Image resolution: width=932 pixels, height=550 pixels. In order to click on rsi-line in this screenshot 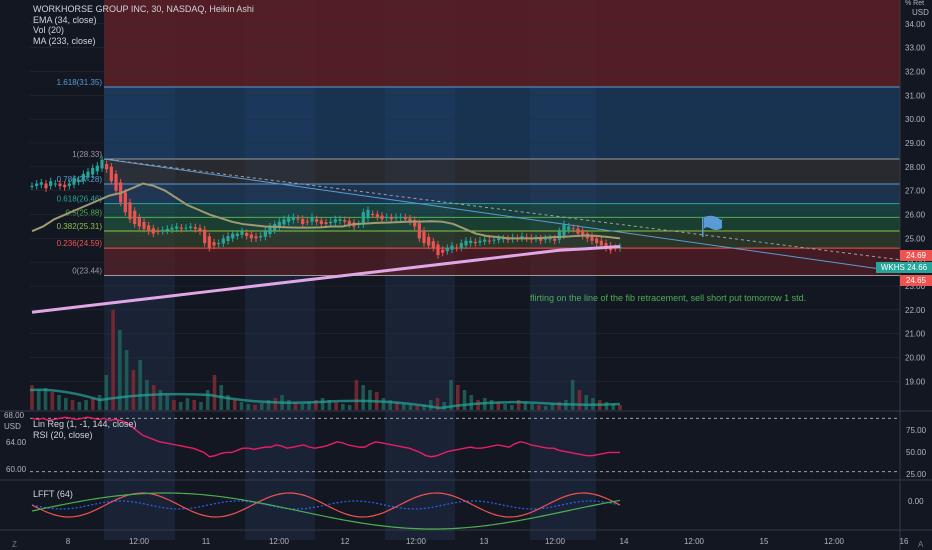, I will do `click(325, 437)`.